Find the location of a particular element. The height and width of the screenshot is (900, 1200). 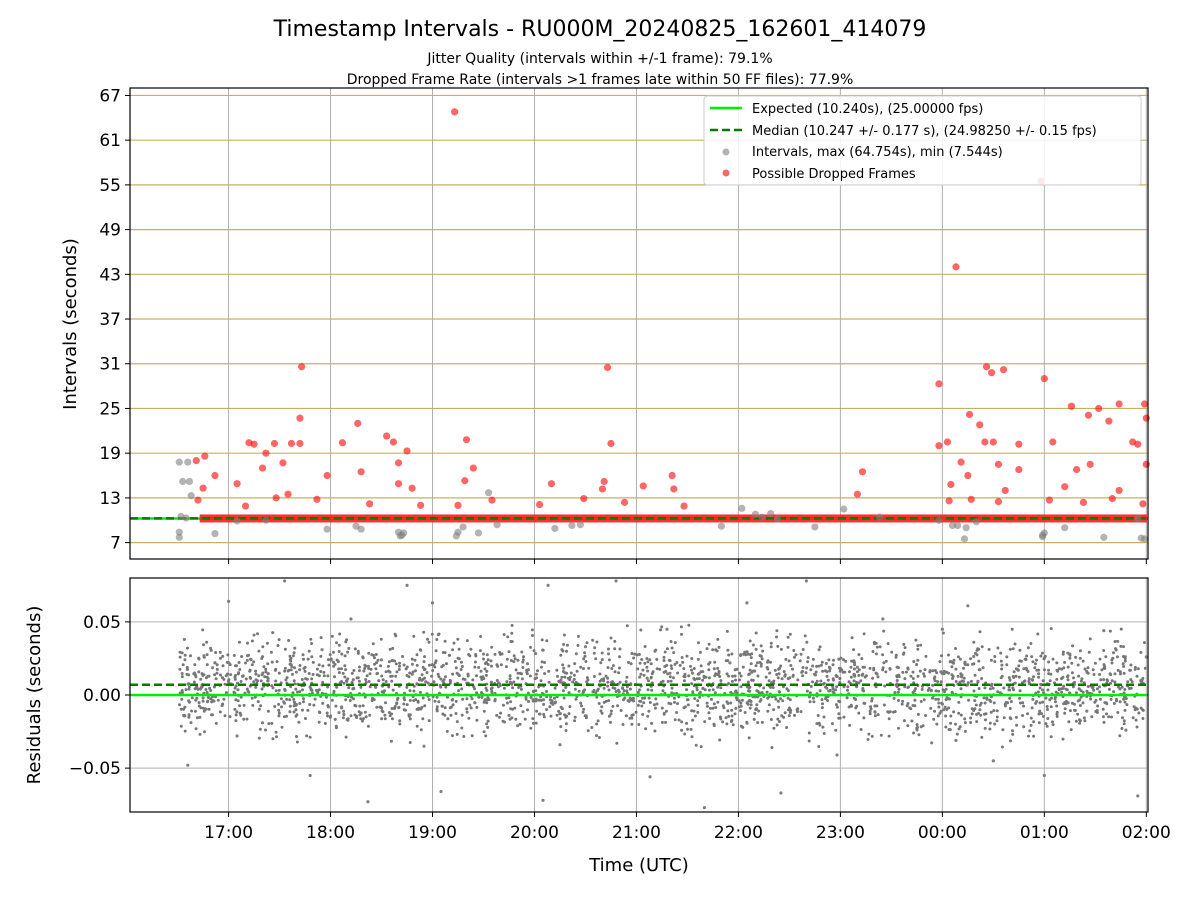

intervals-y-label: Intervals (seconds) is located at coordinates (70, 324).